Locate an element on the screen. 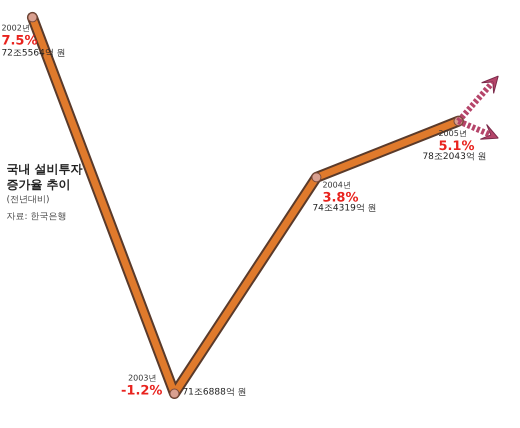  x-tick-label: 2004년 is located at coordinates (336, 185).